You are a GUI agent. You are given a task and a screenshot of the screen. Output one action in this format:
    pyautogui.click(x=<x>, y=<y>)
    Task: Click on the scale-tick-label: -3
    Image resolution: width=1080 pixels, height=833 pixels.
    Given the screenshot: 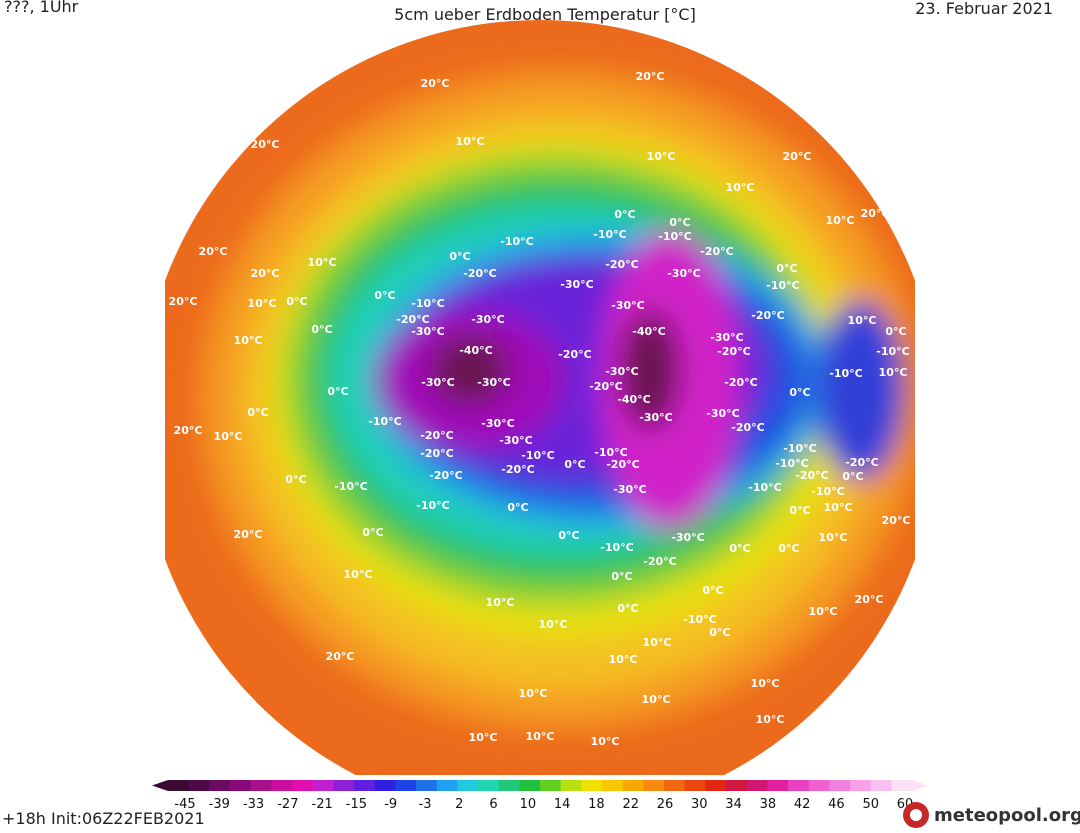 What is the action you would take?
    pyautogui.click(x=425, y=804)
    